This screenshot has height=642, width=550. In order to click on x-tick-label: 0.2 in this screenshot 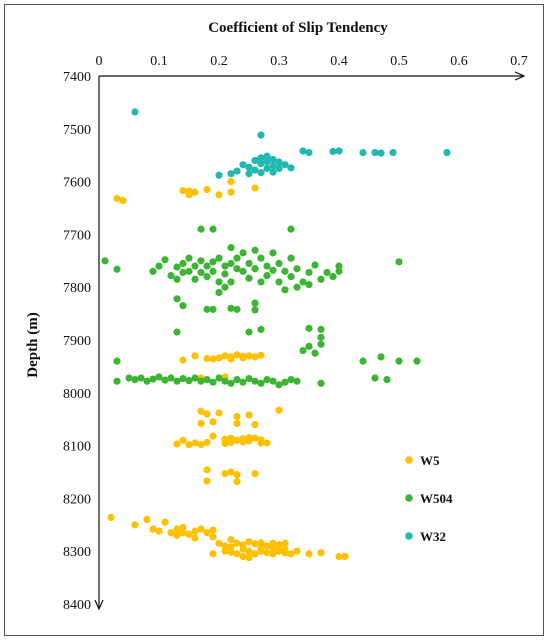, I will do `click(219, 61)`.